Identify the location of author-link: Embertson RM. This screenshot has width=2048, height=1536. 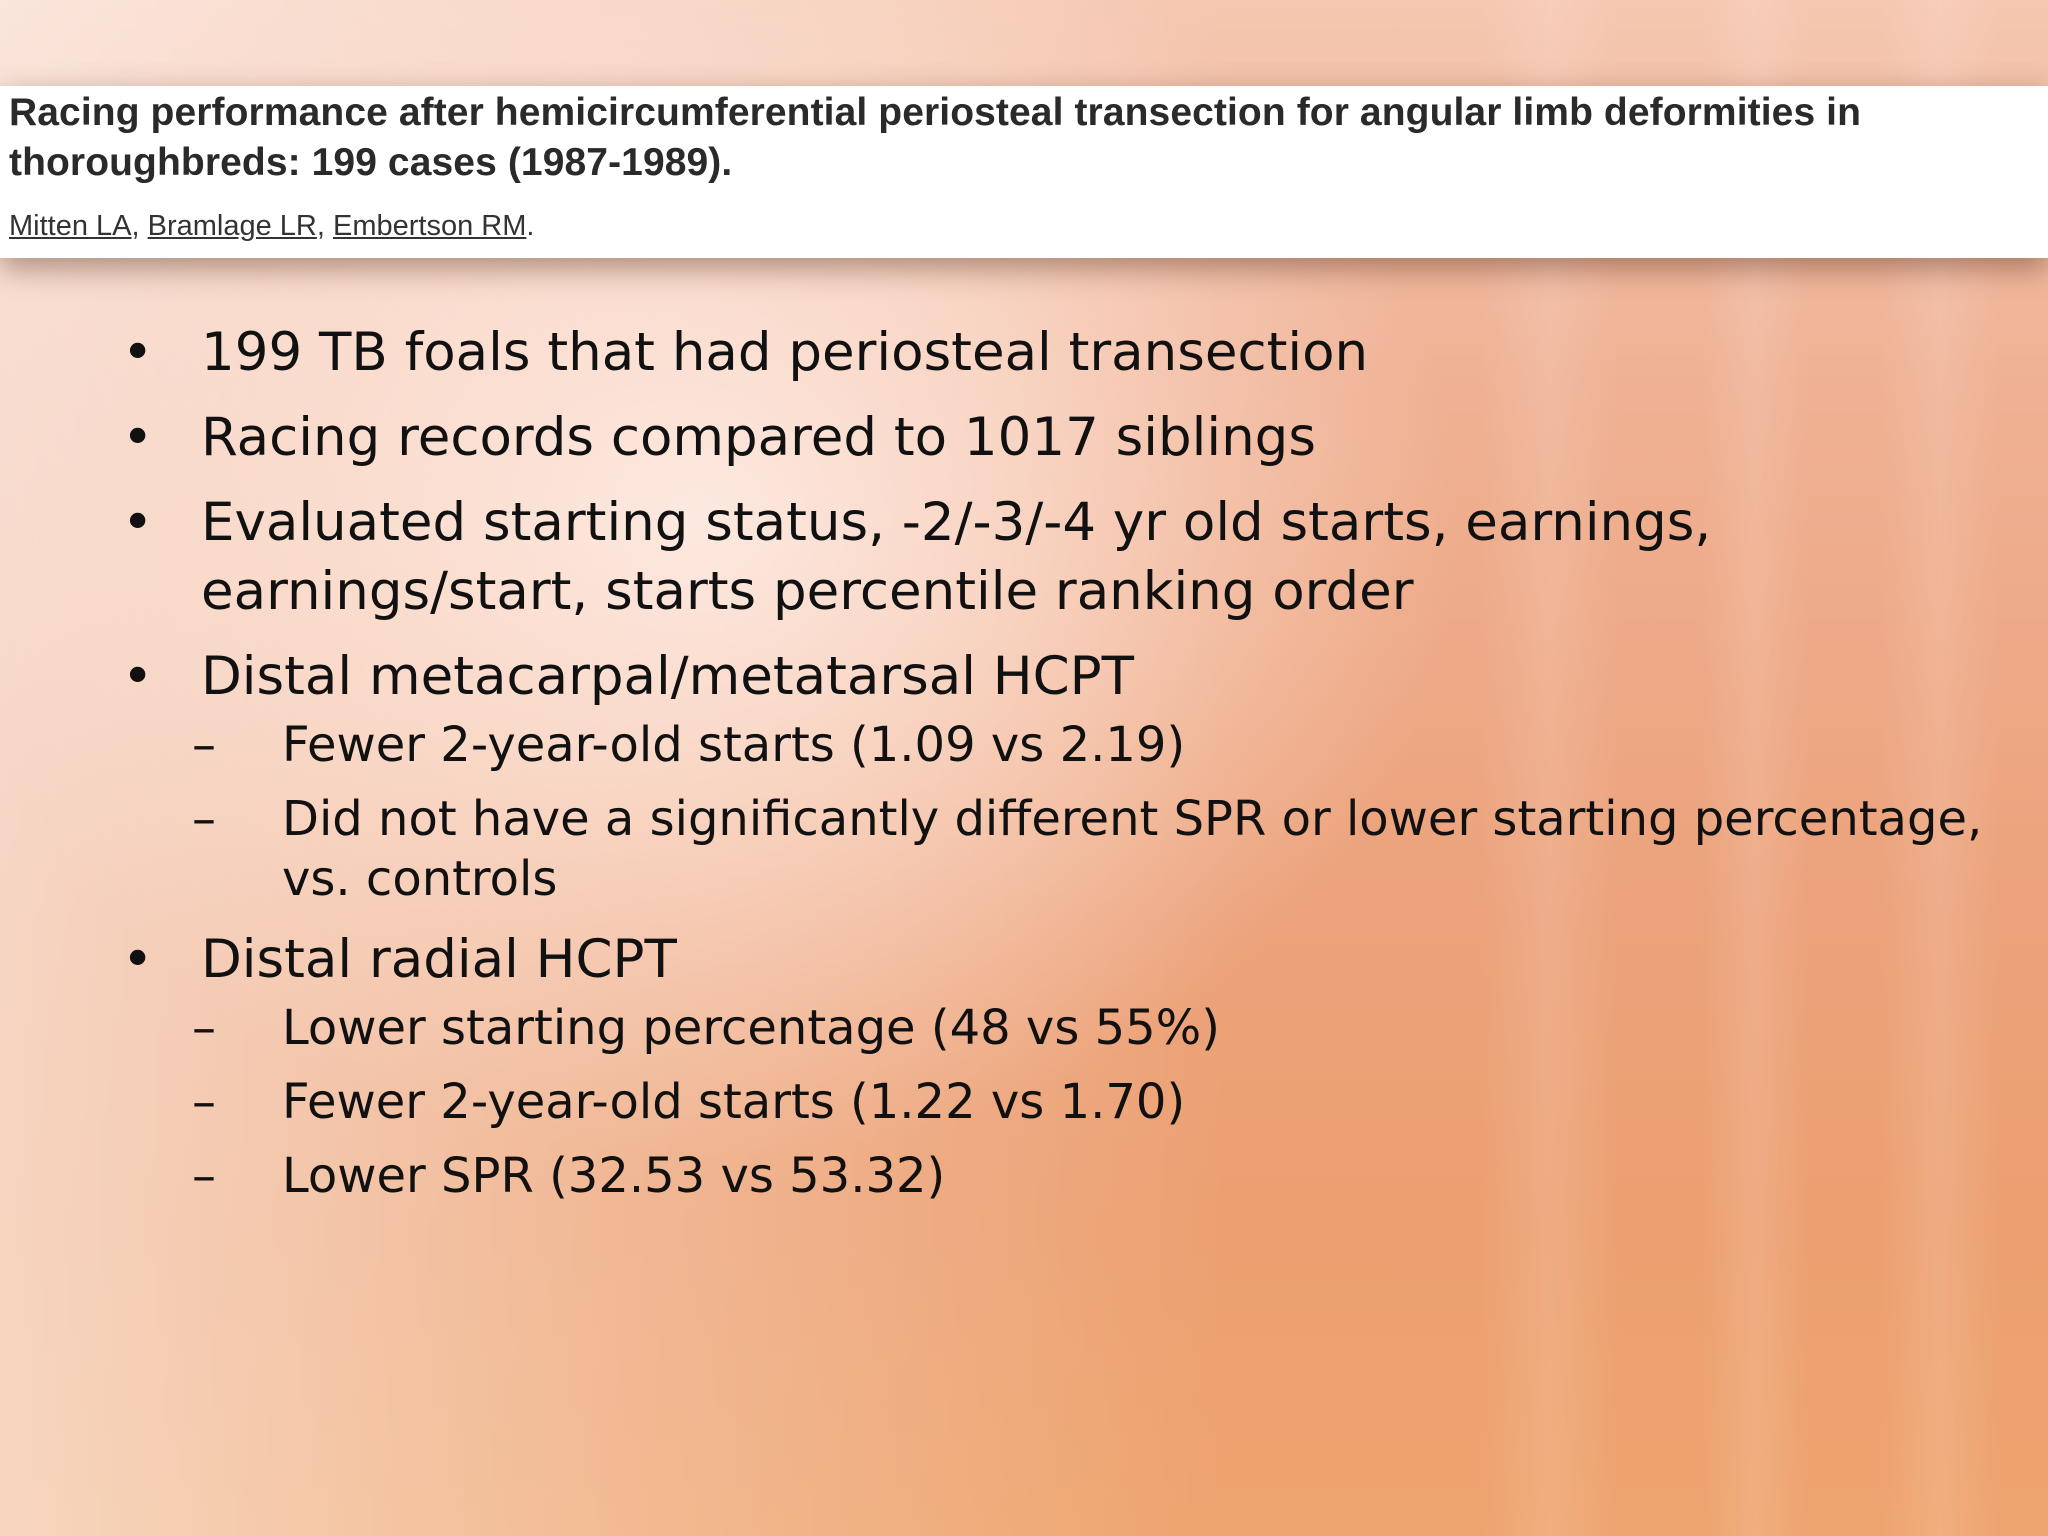
(430, 226).